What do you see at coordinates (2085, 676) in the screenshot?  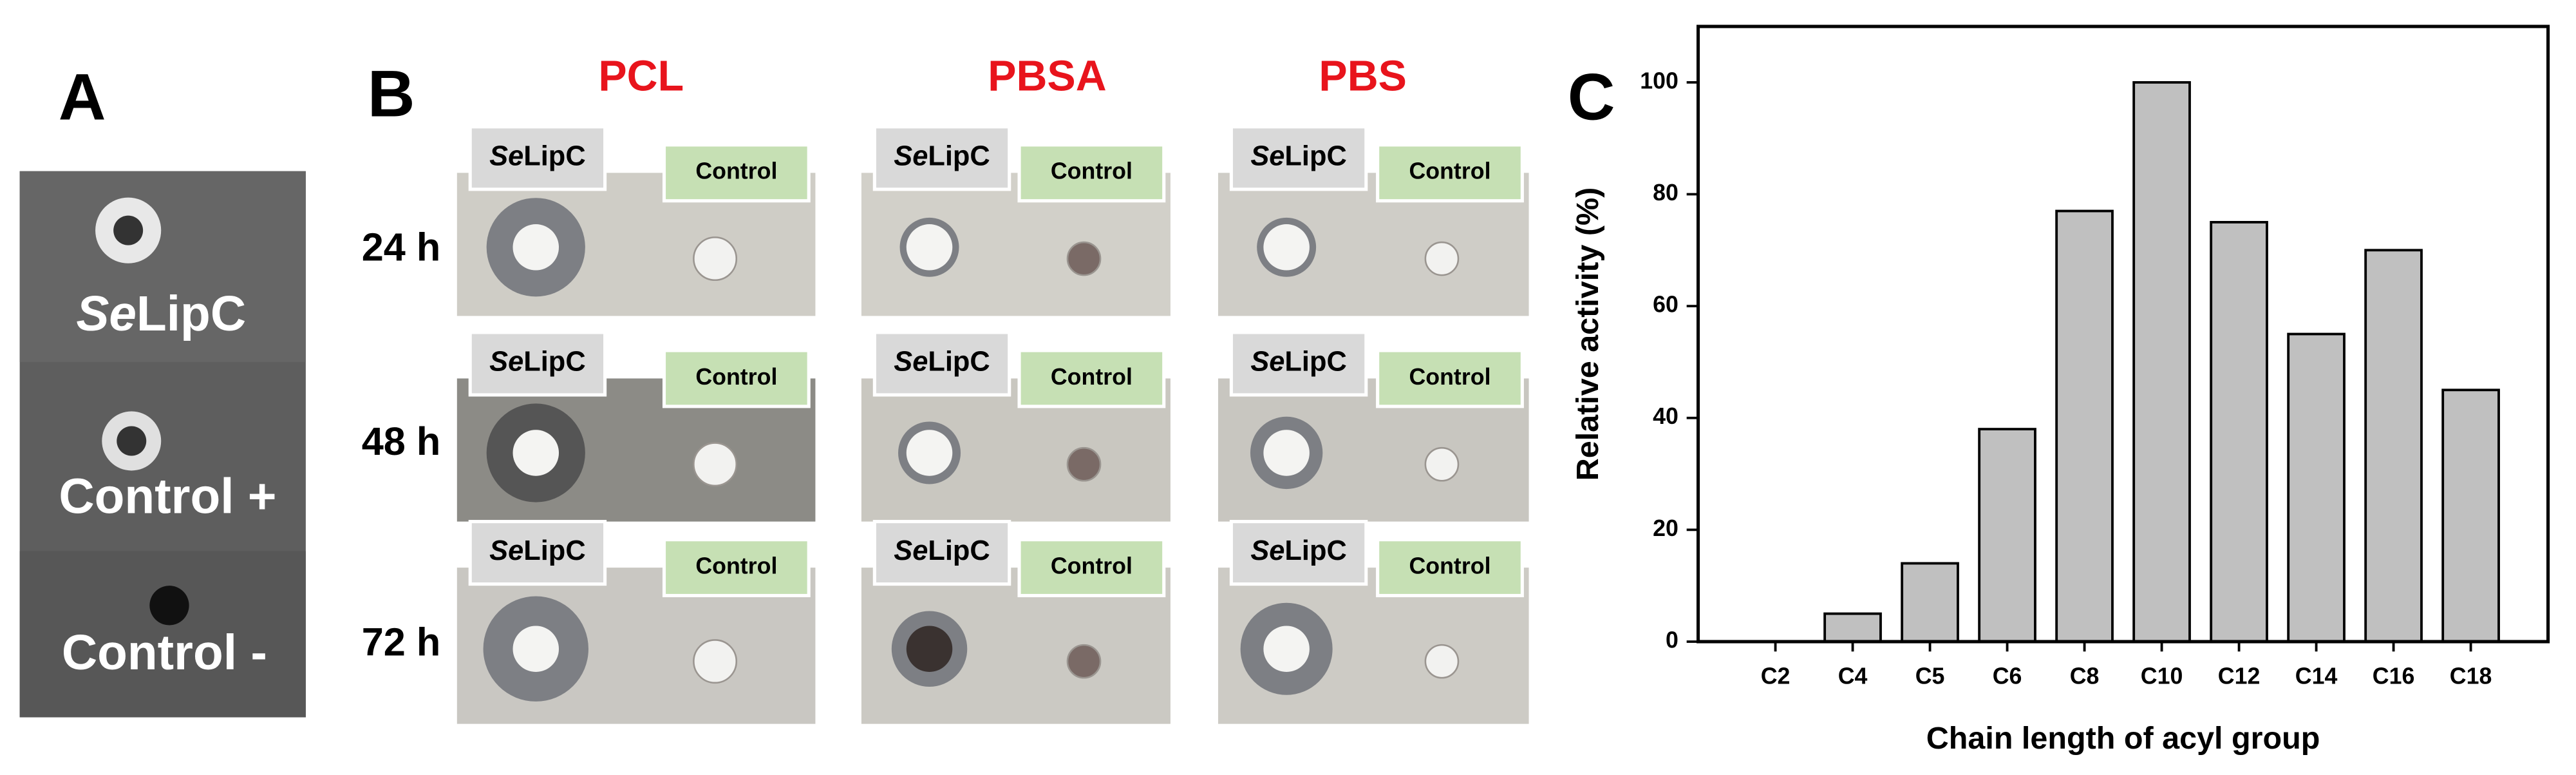 I see `x-tick-label: C8` at bounding box center [2085, 676].